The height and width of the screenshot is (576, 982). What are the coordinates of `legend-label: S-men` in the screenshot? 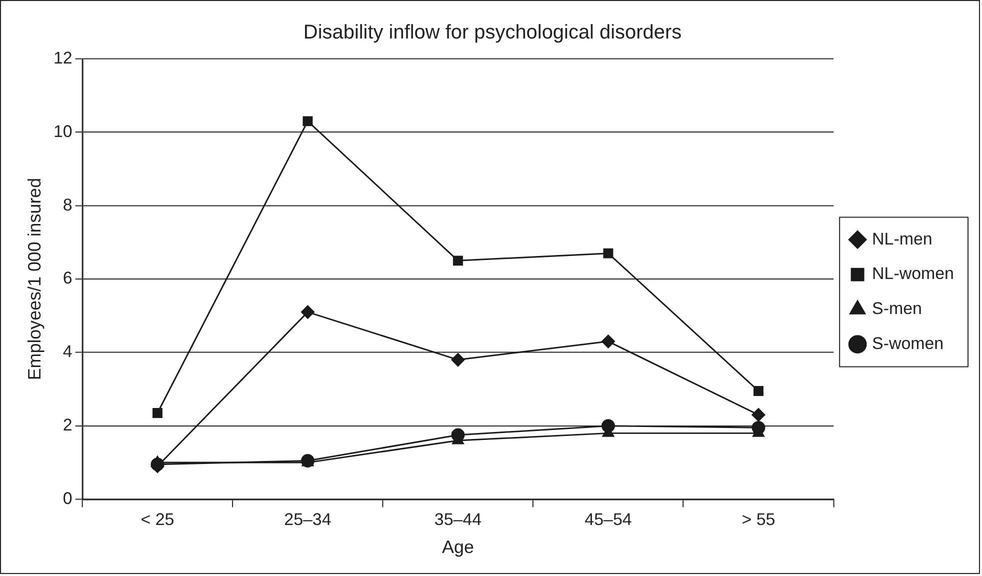 It's located at (897, 308).